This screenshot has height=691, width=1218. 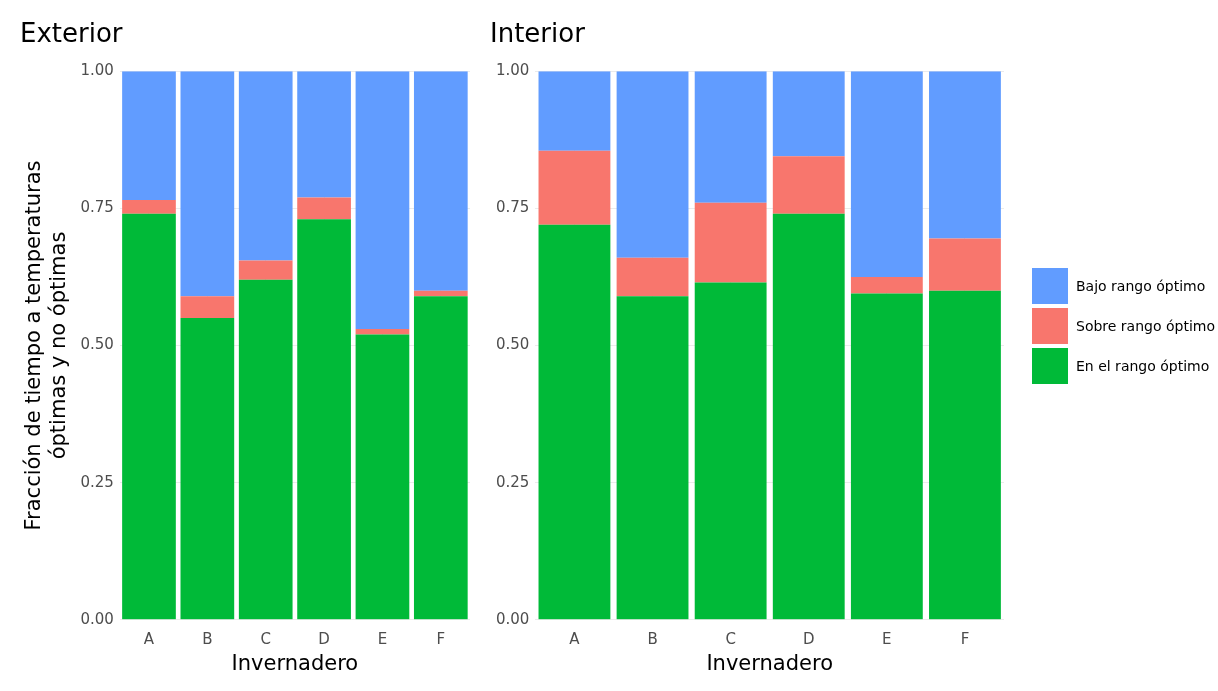 What do you see at coordinates (1141, 285) in the screenshot?
I see `text: Bajo rango óptimo` at bounding box center [1141, 285].